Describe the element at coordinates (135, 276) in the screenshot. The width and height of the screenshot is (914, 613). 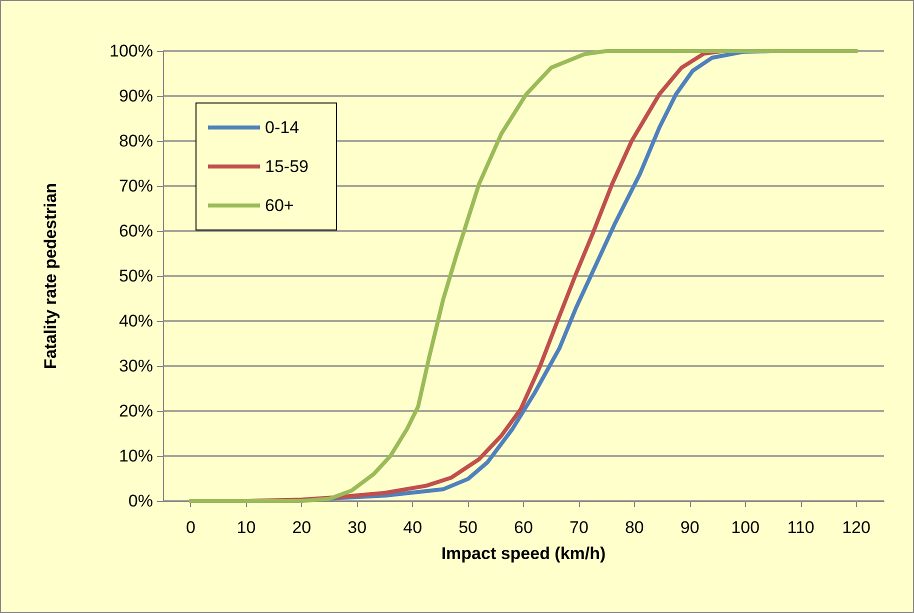
I see `y-tick-label: 50%` at that location.